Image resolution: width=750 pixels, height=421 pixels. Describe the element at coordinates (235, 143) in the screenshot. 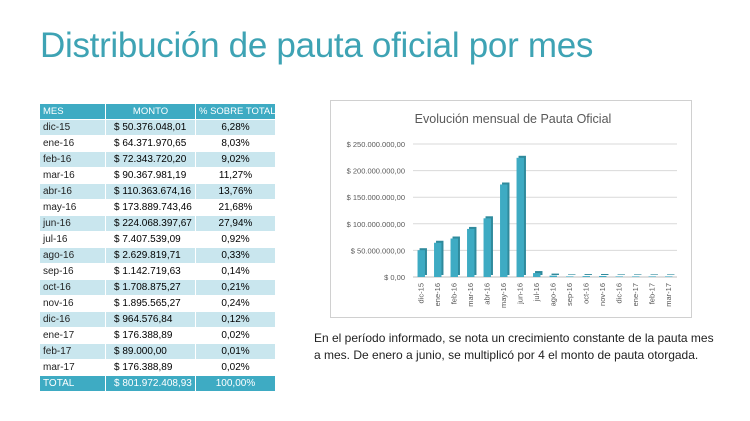

I see `cell-pct: 8,03%` at that location.